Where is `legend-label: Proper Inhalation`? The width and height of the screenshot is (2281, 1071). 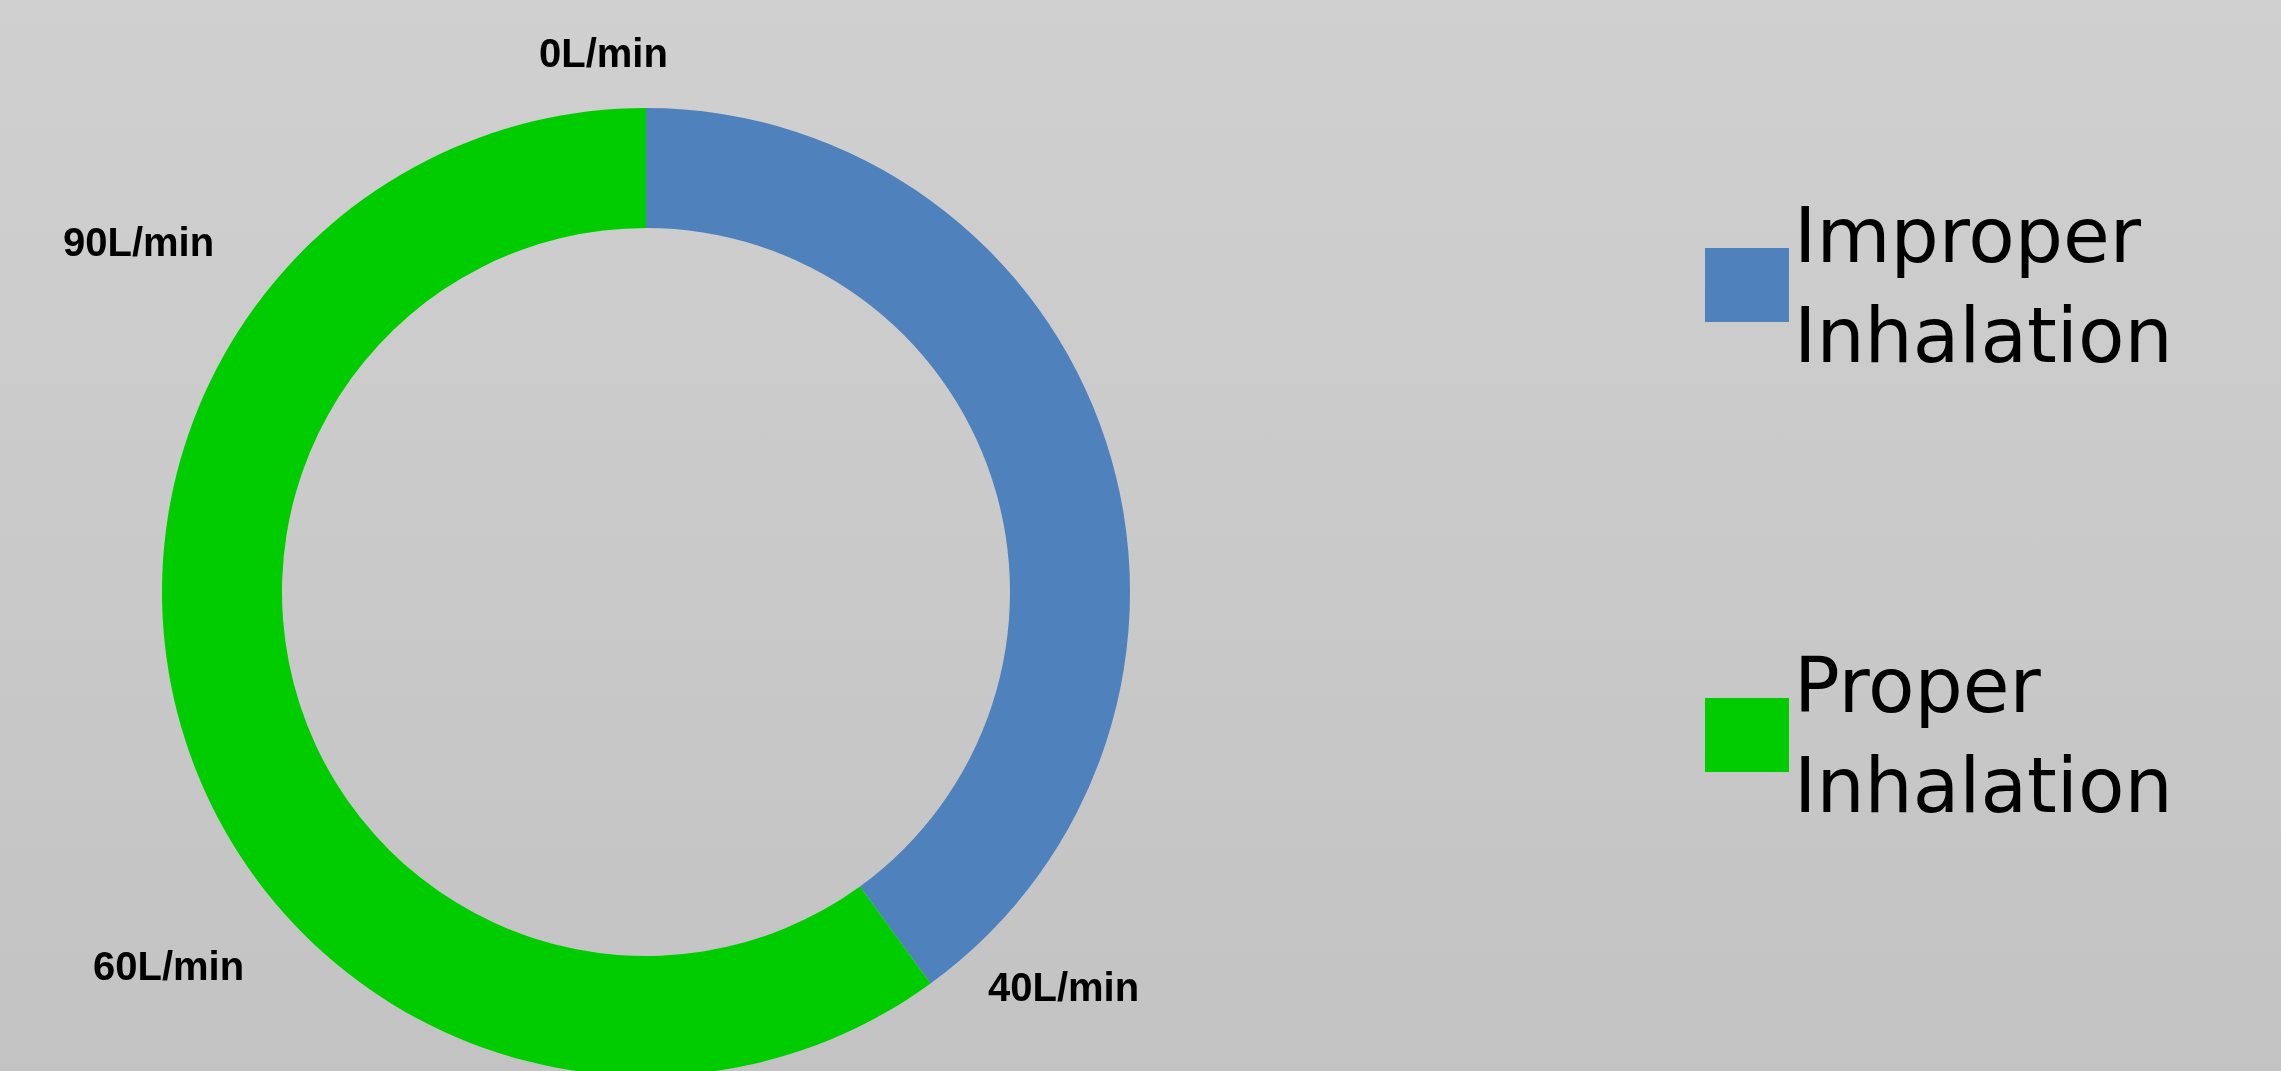 legend-label: Proper Inhalation is located at coordinates (1983, 735).